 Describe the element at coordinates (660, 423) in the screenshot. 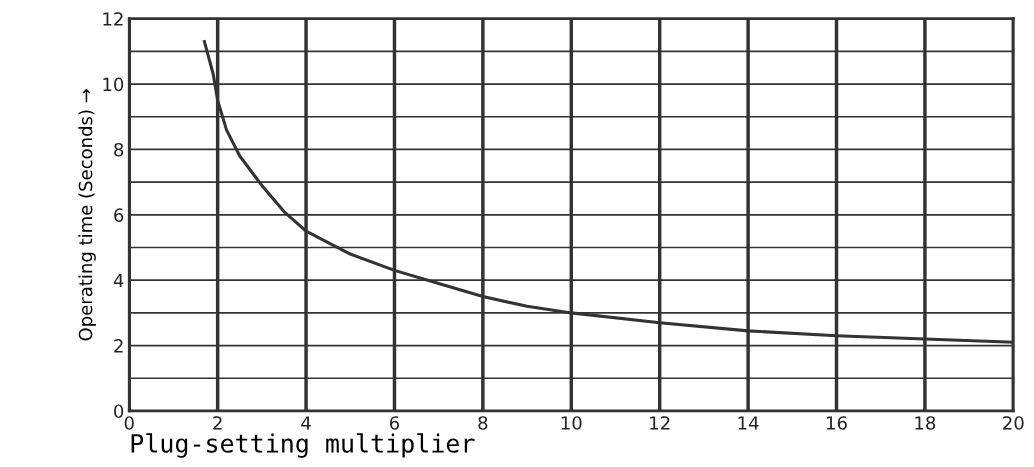

I see `x-tick-label: 12` at that location.